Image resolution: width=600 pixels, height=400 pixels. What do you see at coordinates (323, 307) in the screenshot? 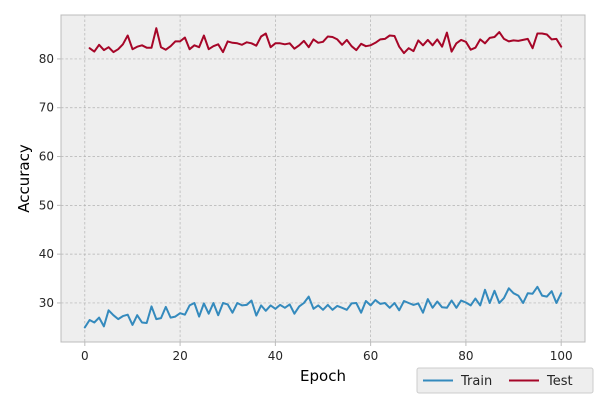
I see `train-series-line` at bounding box center [323, 307].